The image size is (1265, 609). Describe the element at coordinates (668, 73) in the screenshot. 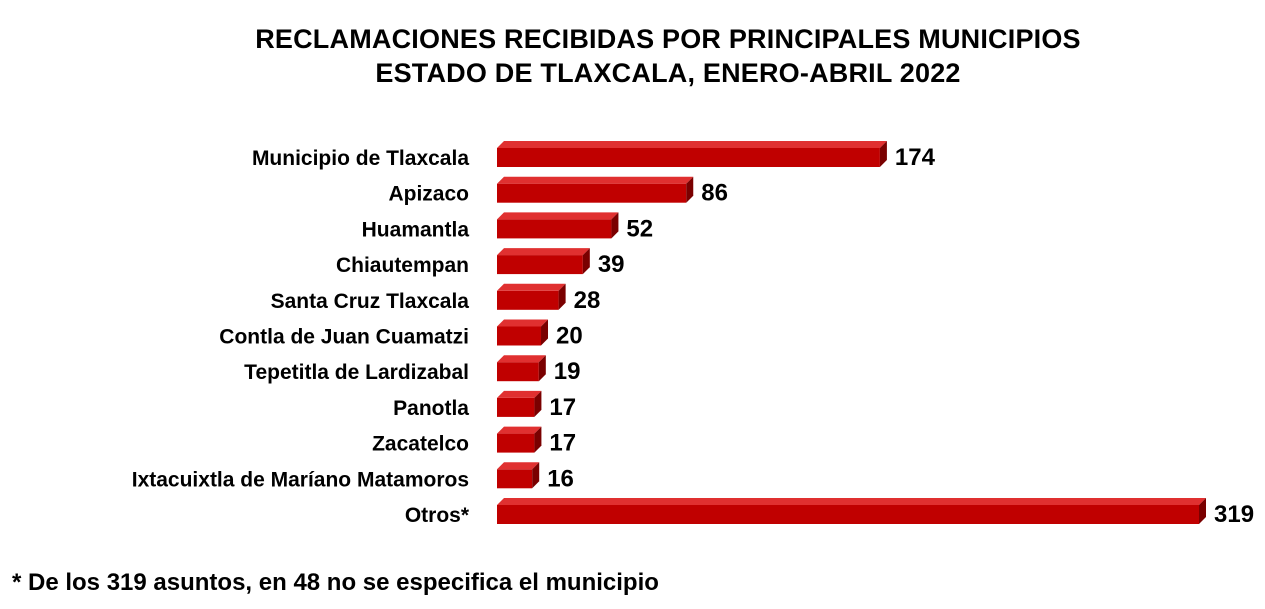

I see `chart-subtitle: ESTADO DE TLAXCALA, ENERO-ABRIL 2022` at that location.